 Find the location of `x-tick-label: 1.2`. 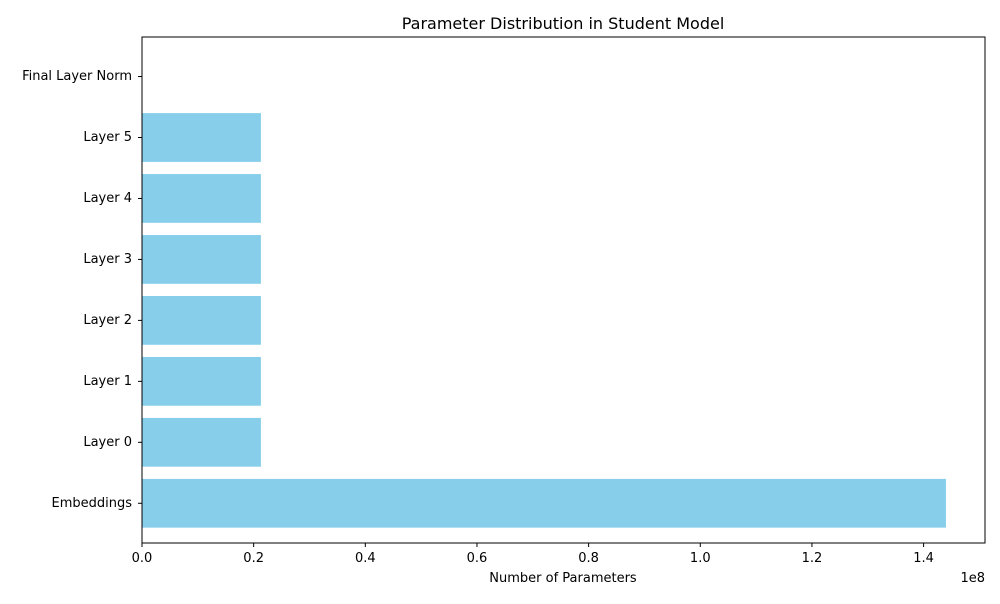

x-tick-label: 1.2 is located at coordinates (812, 558).